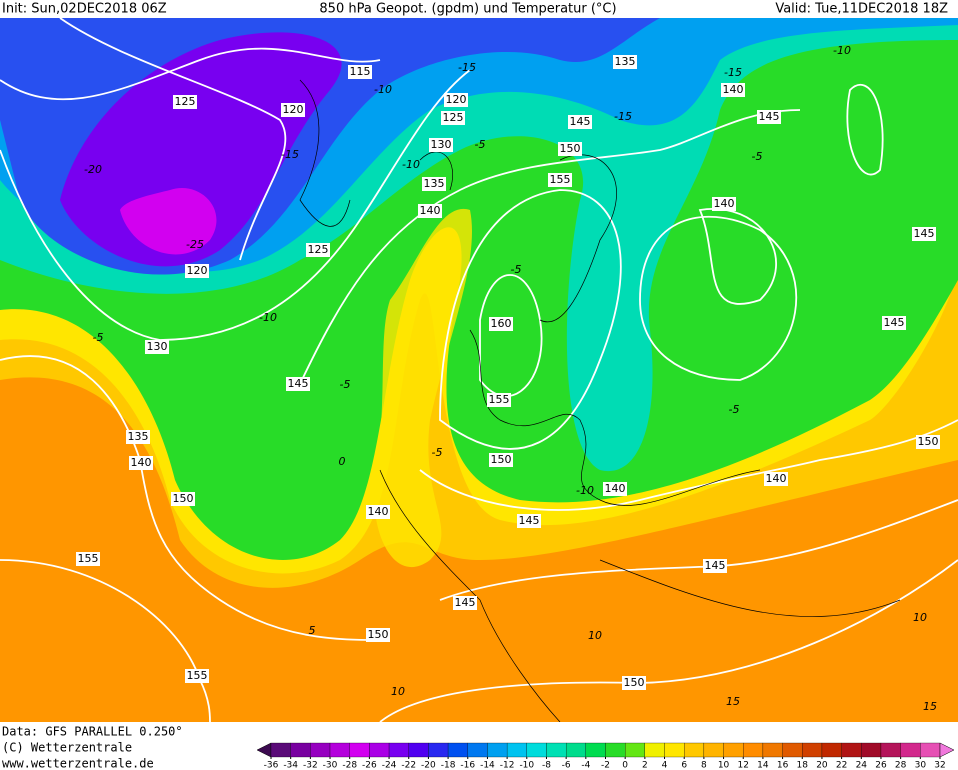 The image size is (958, 770). I want to click on temperature-label: 10, so click(398, 691).